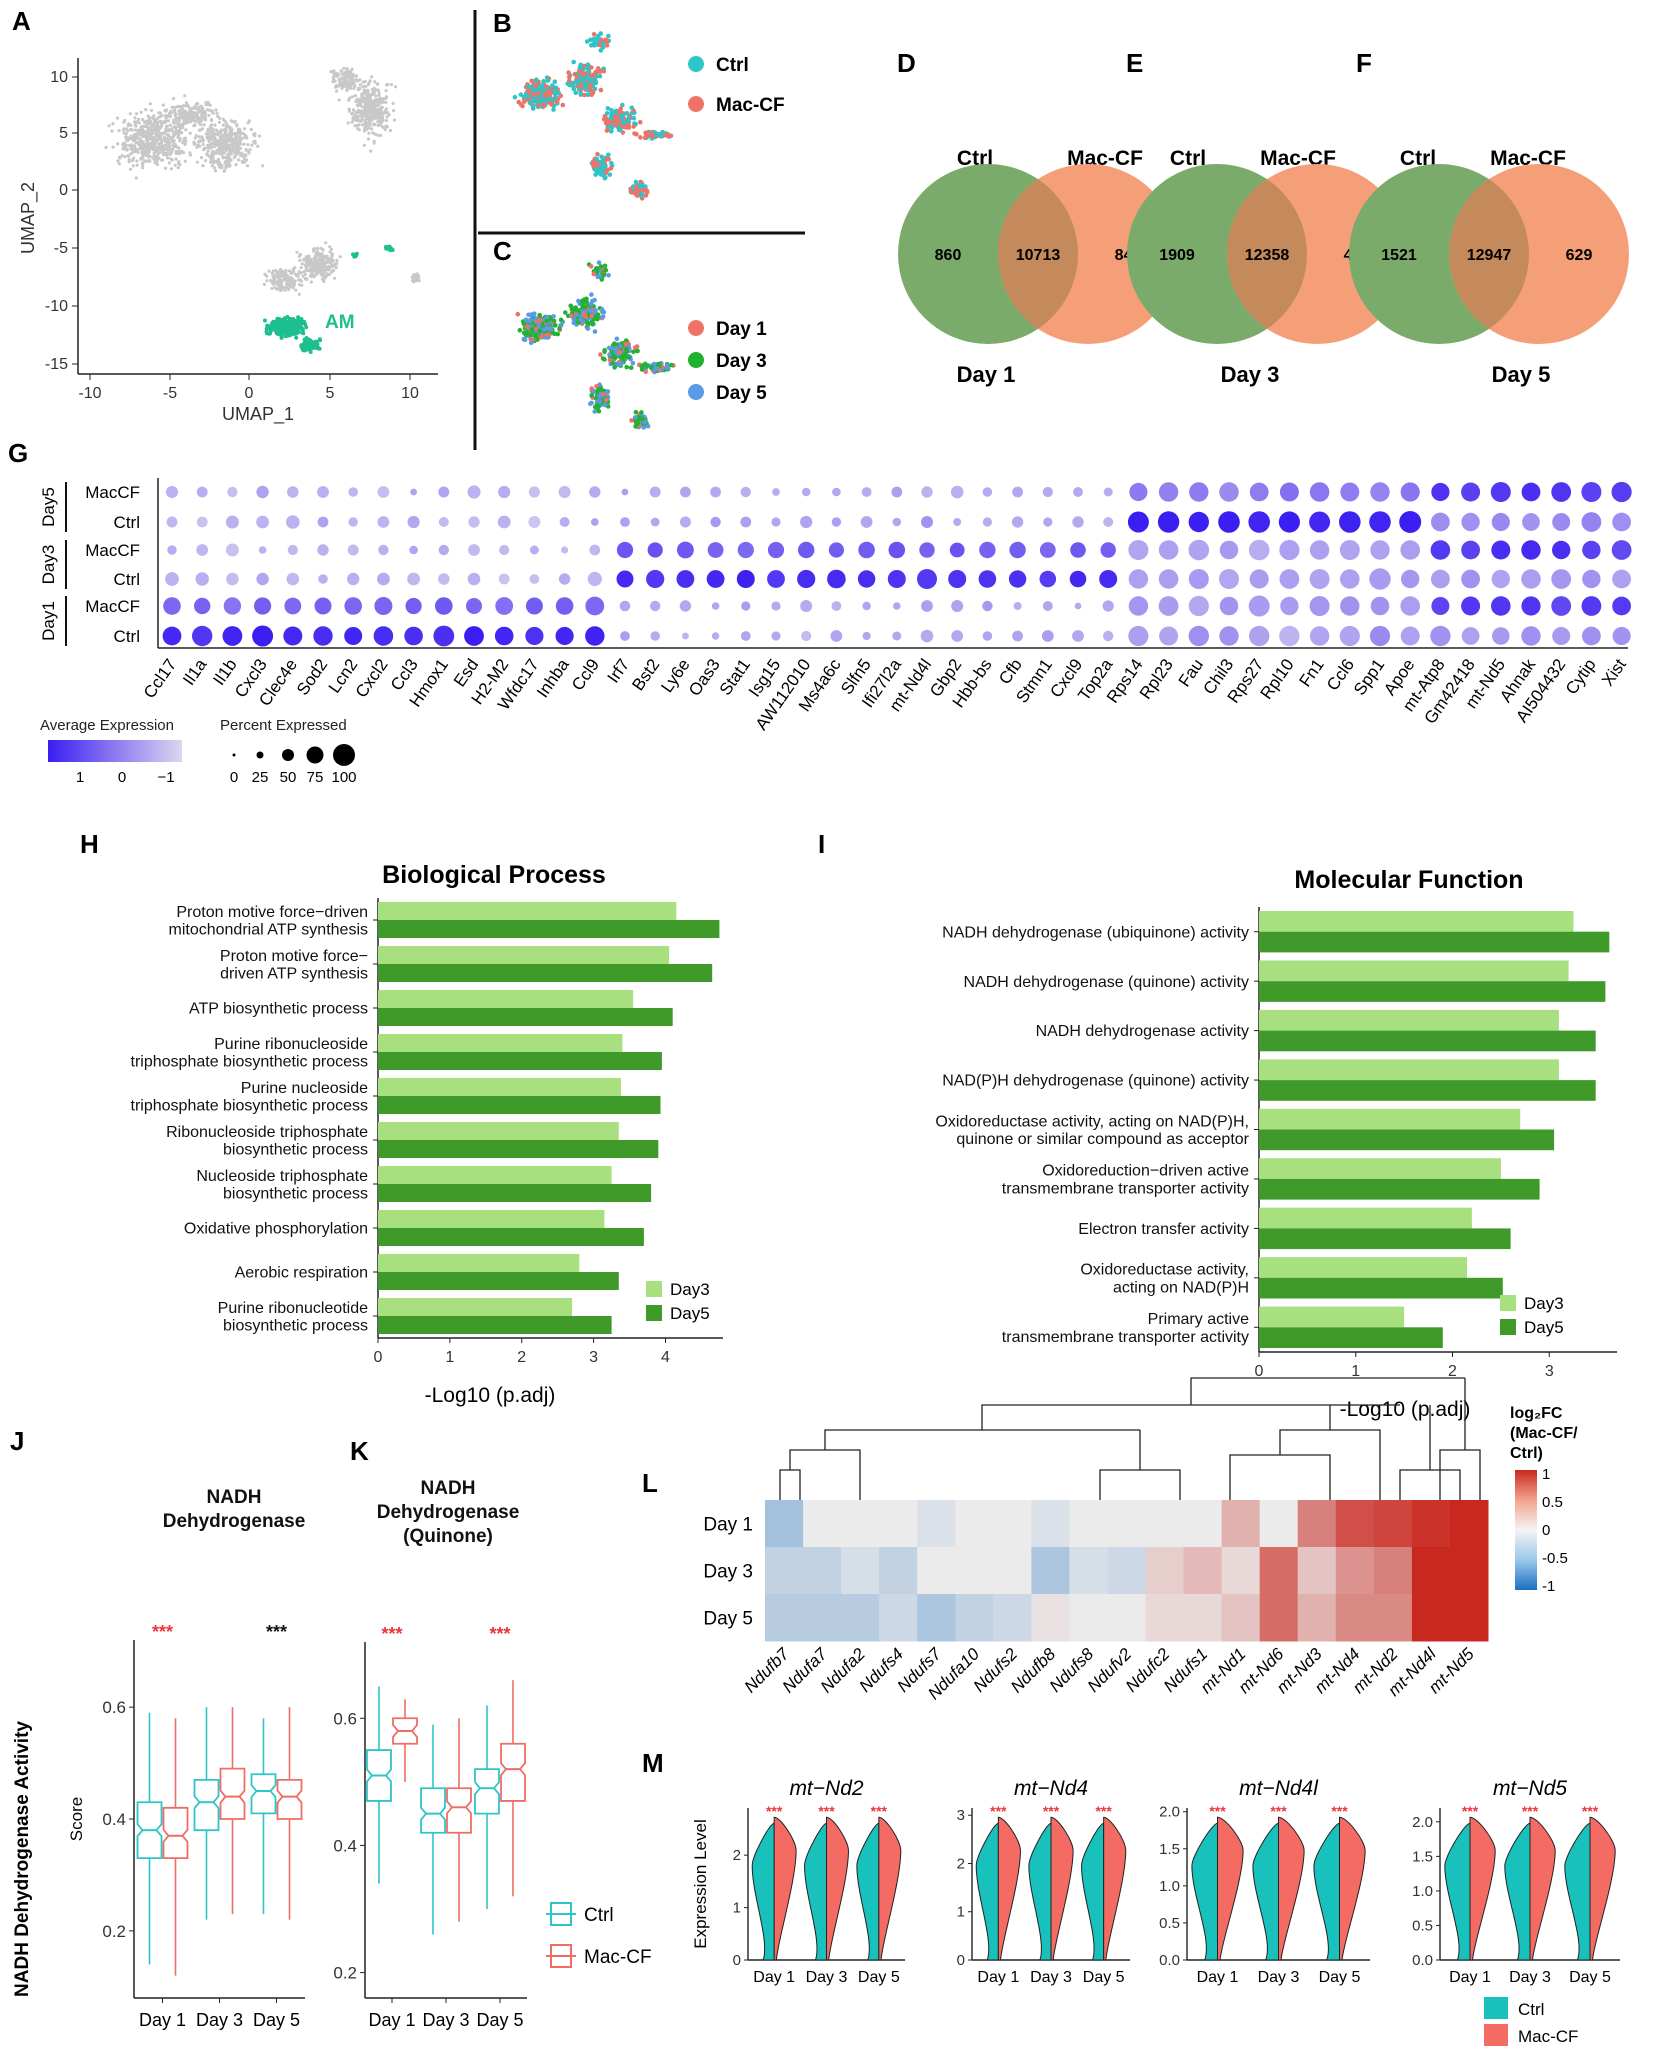 This screenshot has height=2071, width=1654. What do you see at coordinates (1496, 2008) in the screenshot?
I see `legend-ctrl-swatch` at bounding box center [1496, 2008].